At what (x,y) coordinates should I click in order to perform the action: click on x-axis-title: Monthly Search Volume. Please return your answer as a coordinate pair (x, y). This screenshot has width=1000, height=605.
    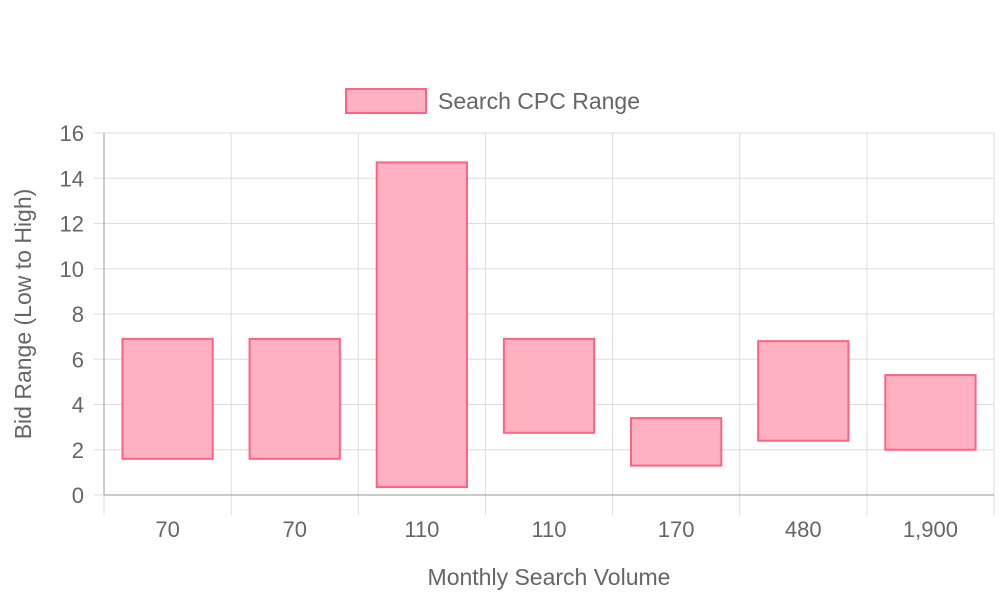
    Looking at the image, I should click on (549, 577).